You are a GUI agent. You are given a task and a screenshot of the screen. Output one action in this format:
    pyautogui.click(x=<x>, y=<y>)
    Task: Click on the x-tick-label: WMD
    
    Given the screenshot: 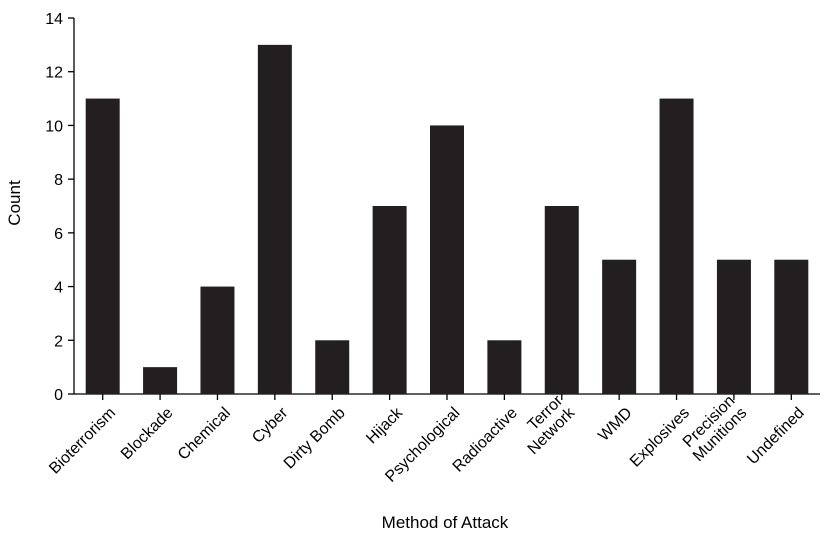 What is the action you would take?
    pyautogui.click(x=615, y=424)
    